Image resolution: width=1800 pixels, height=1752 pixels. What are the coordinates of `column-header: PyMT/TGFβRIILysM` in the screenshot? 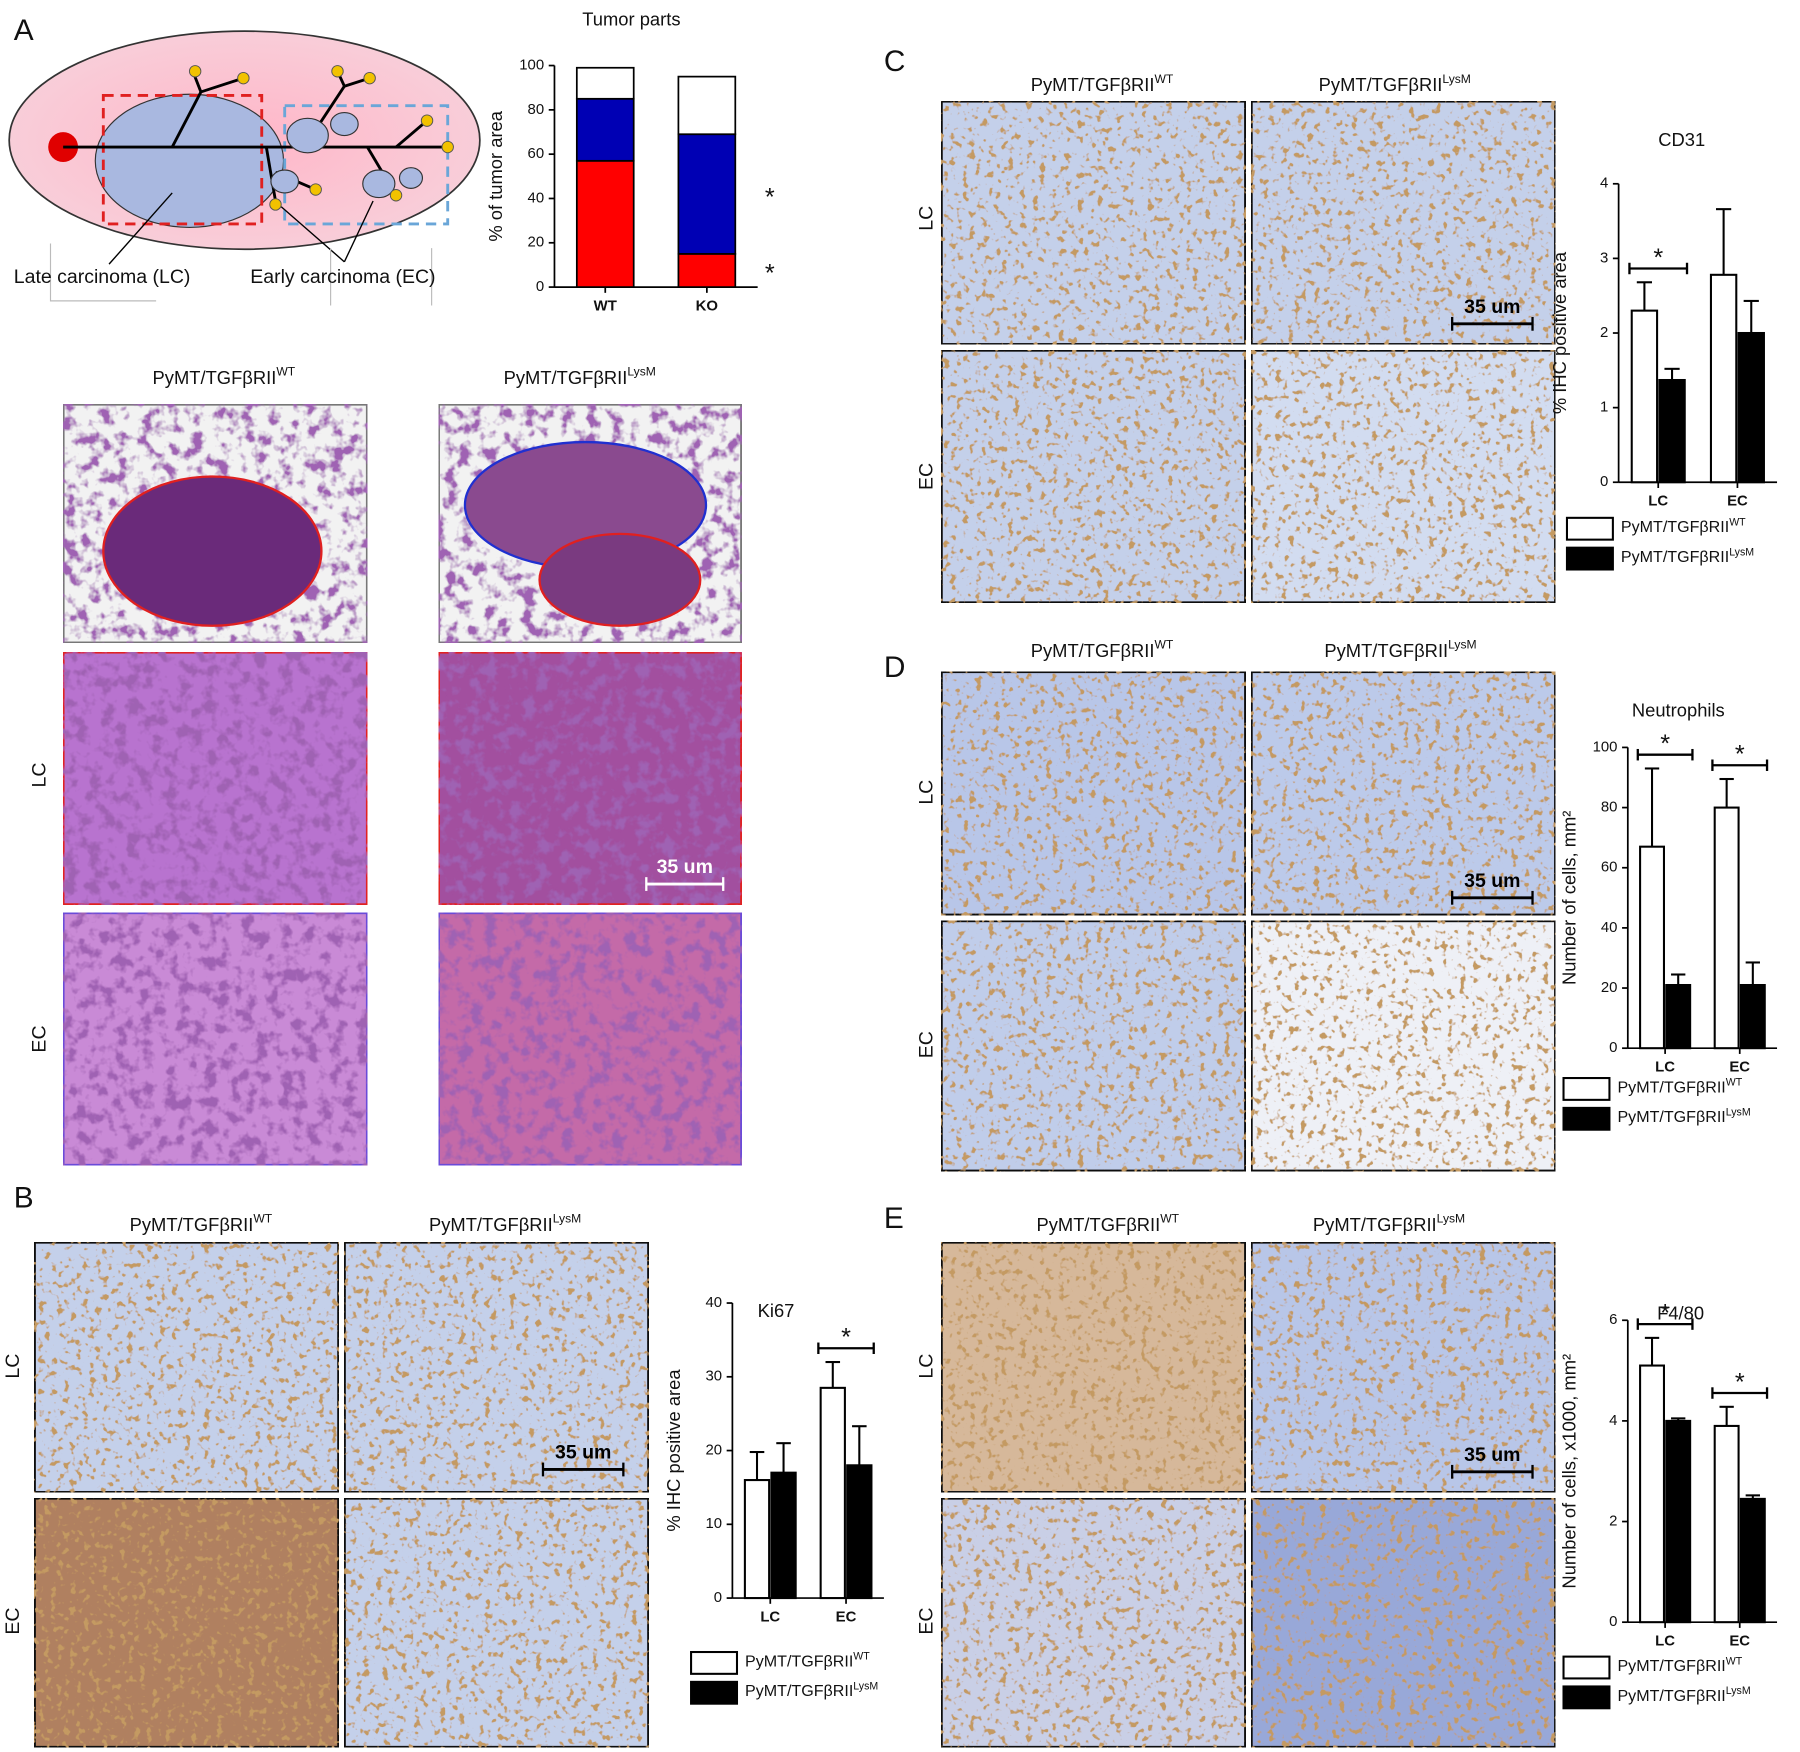 It's located at (580, 376).